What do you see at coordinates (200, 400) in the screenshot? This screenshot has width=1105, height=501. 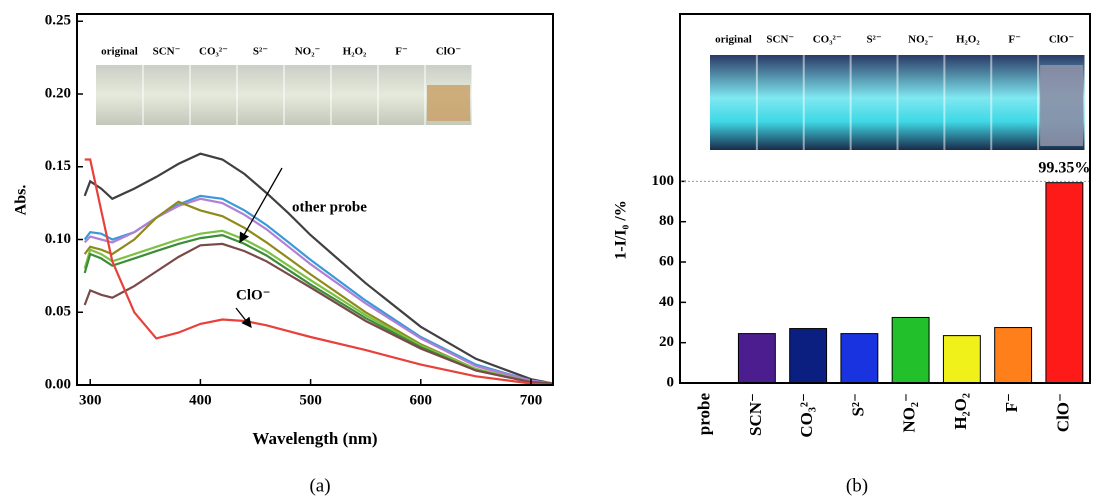 I see `x-tick-label: 400` at bounding box center [200, 400].